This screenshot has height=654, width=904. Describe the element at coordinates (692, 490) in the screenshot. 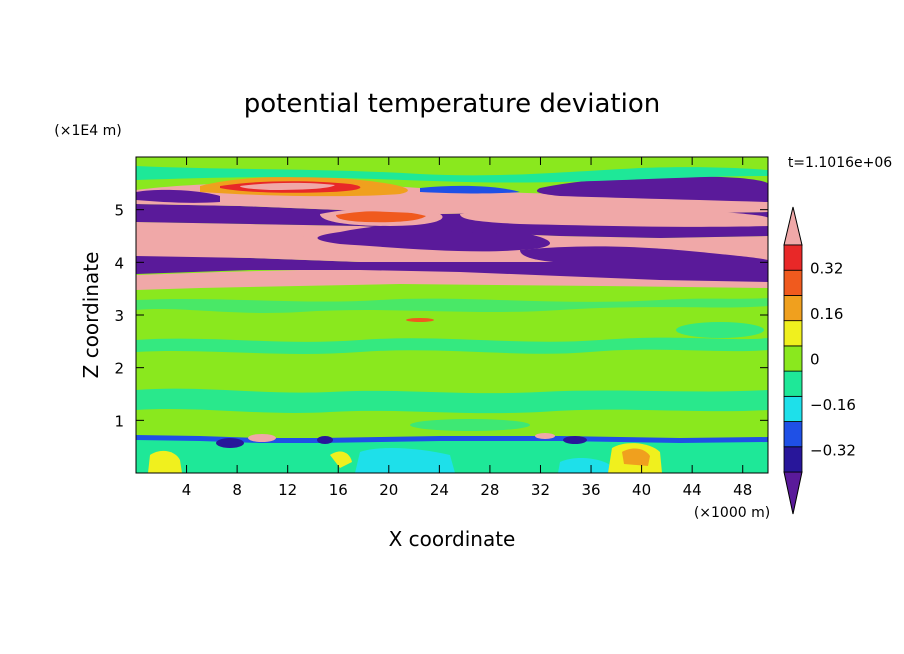

I see `x-tick-label: 44` at that location.